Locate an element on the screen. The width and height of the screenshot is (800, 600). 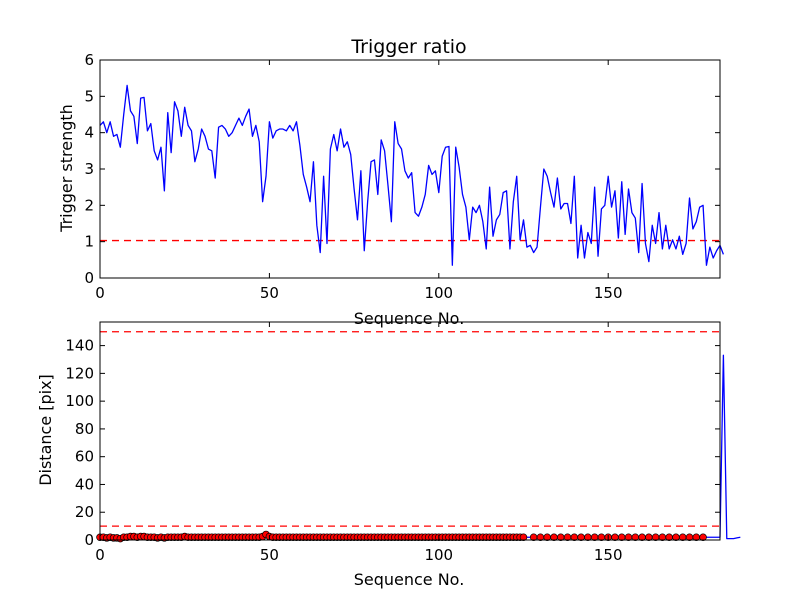
y-tick-label: 3 is located at coordinates (89, 169).